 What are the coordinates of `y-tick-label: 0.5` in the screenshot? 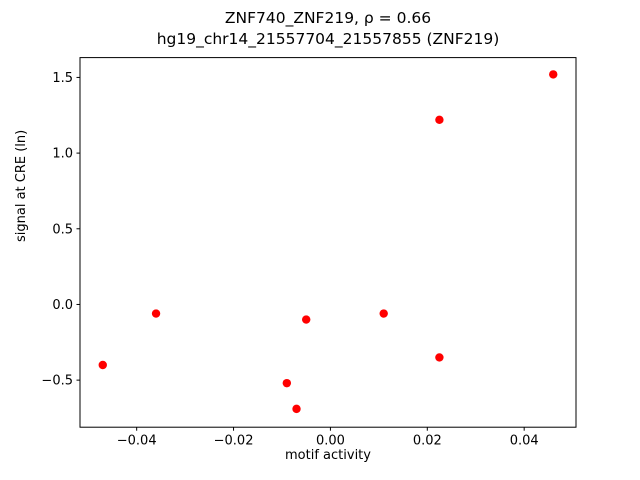 It's located at (62, 229).